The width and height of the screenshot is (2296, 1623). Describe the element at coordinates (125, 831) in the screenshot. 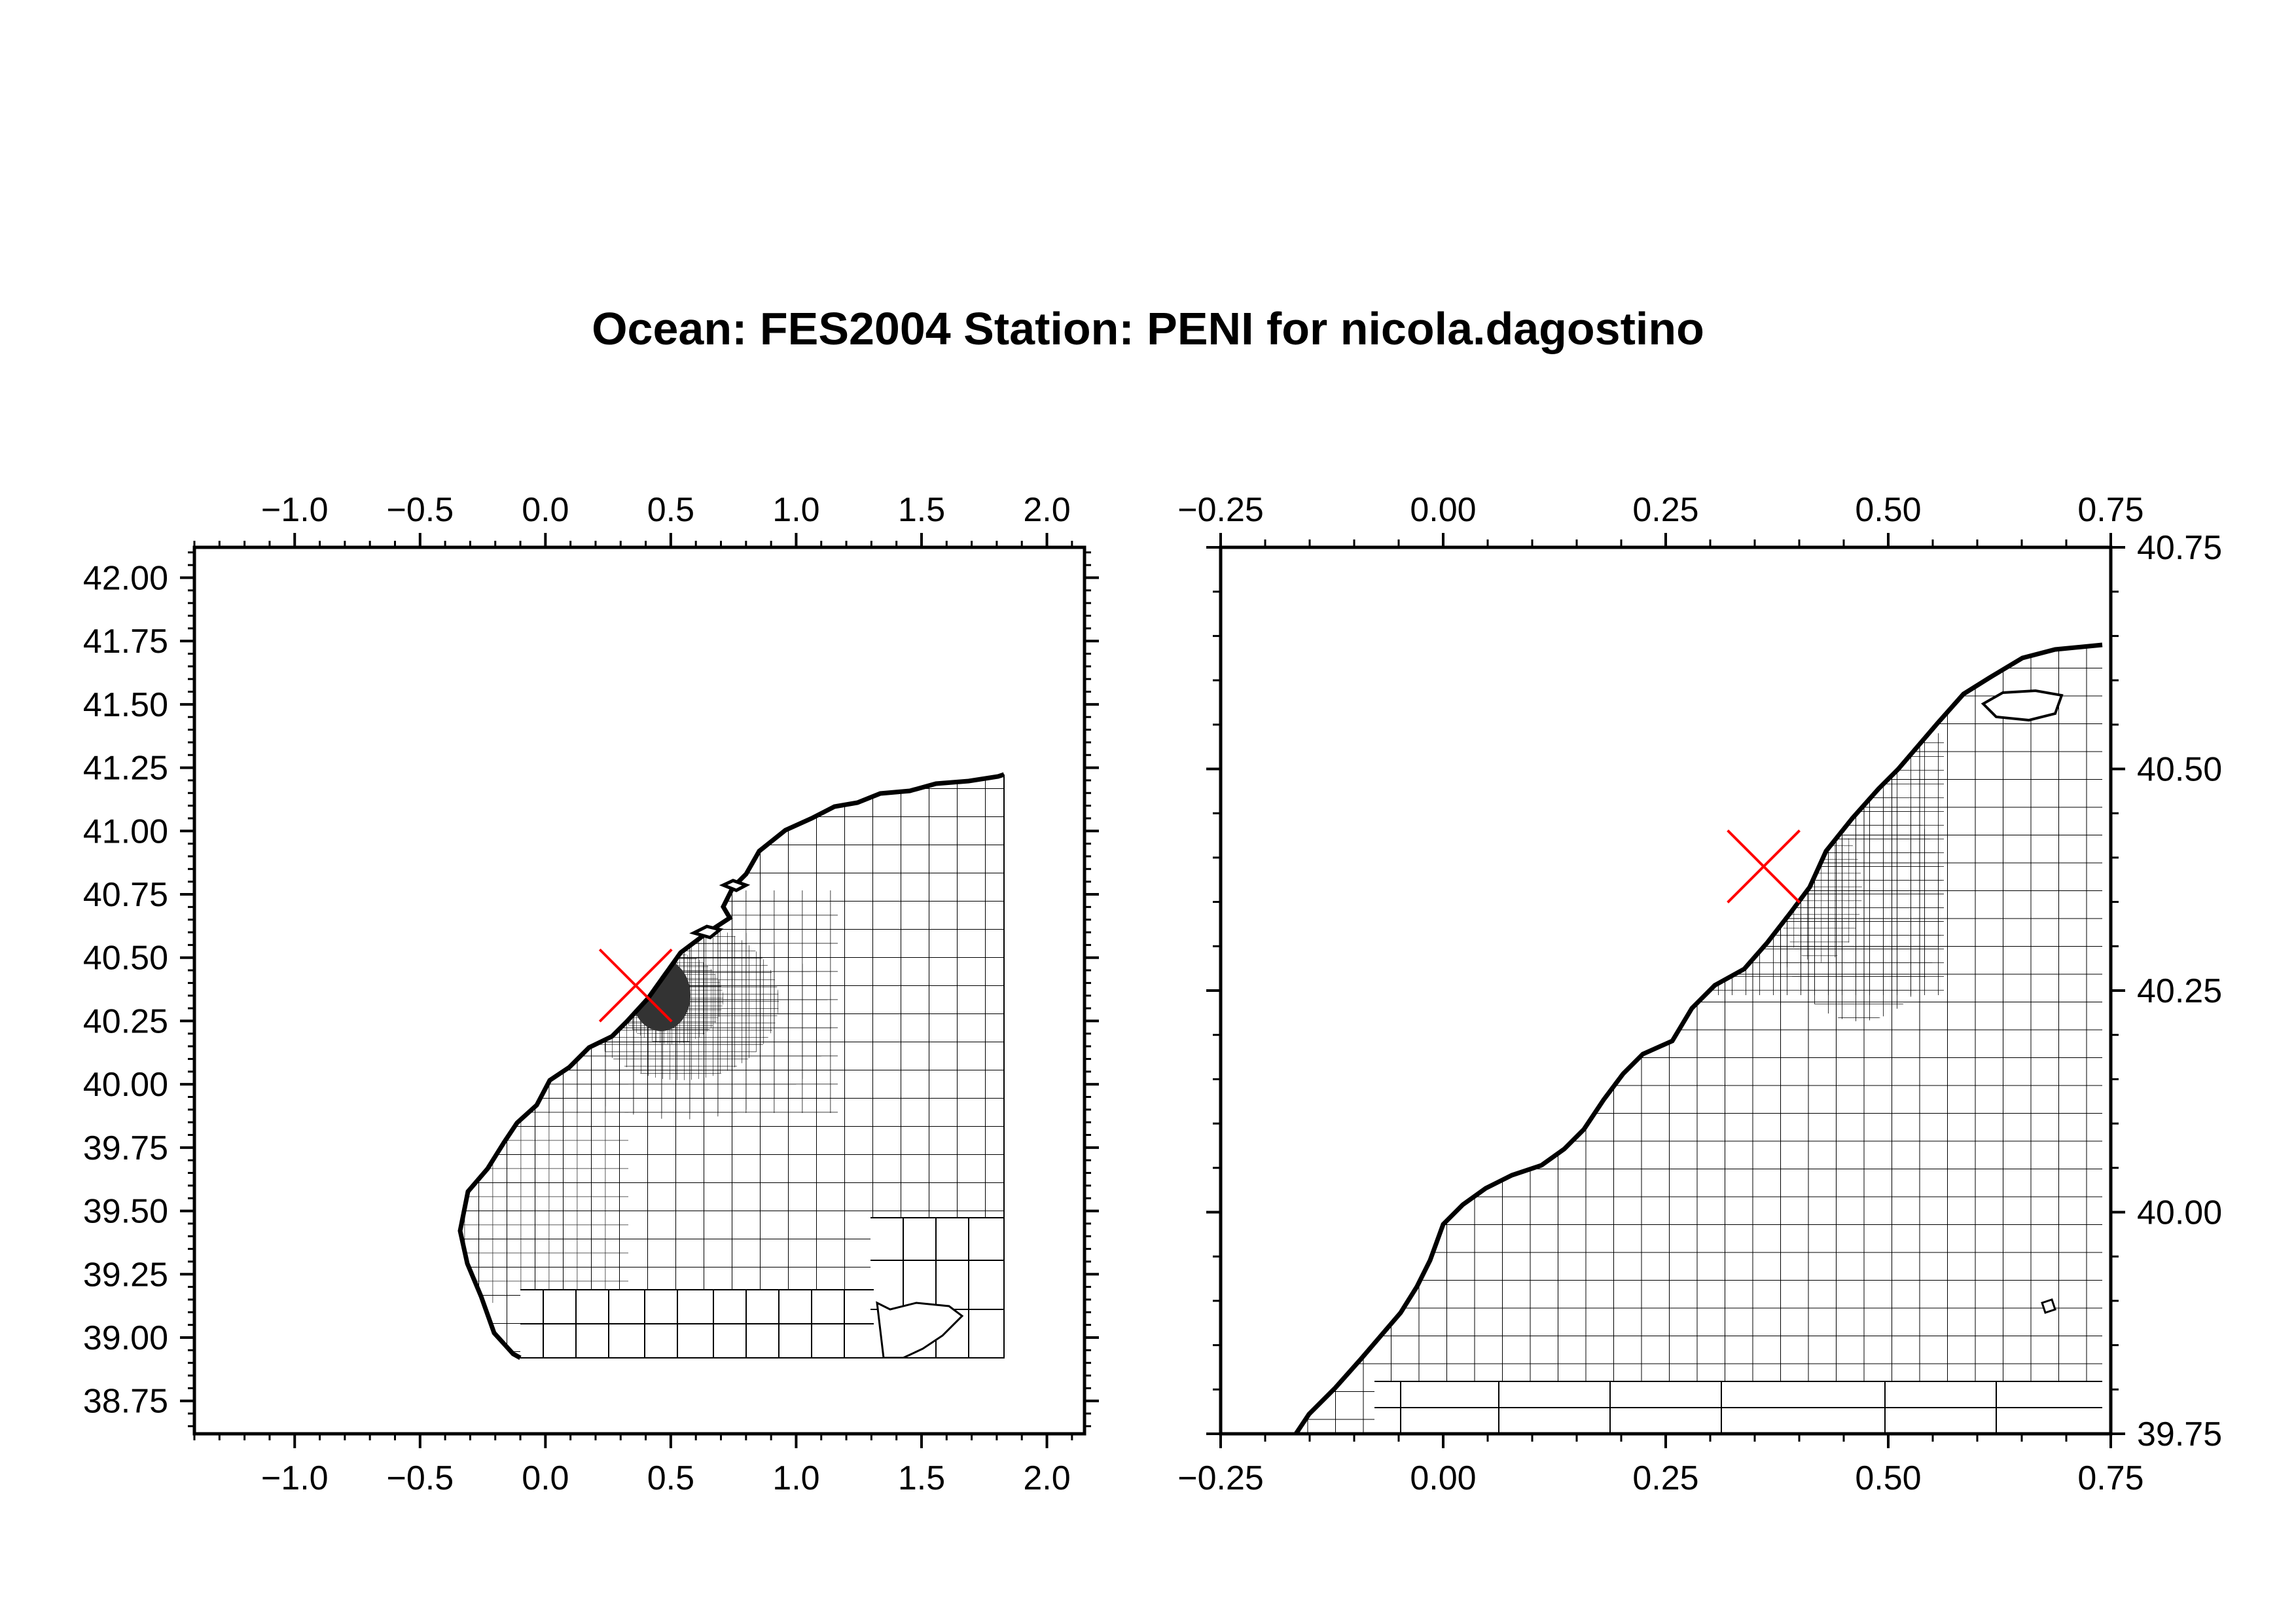

I see `overview-y-tick-label: 41.00` at that location.